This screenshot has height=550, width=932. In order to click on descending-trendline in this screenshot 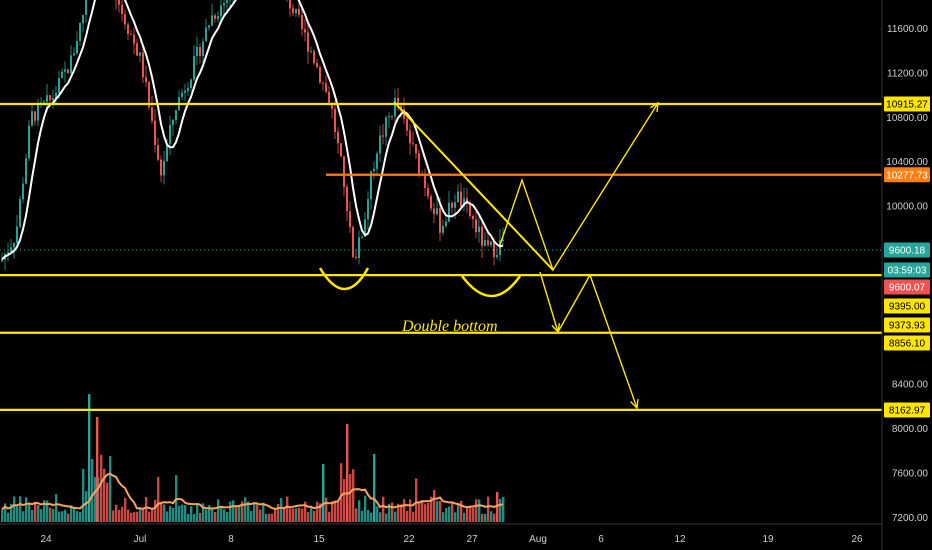, I will do `click(473, 186)`.